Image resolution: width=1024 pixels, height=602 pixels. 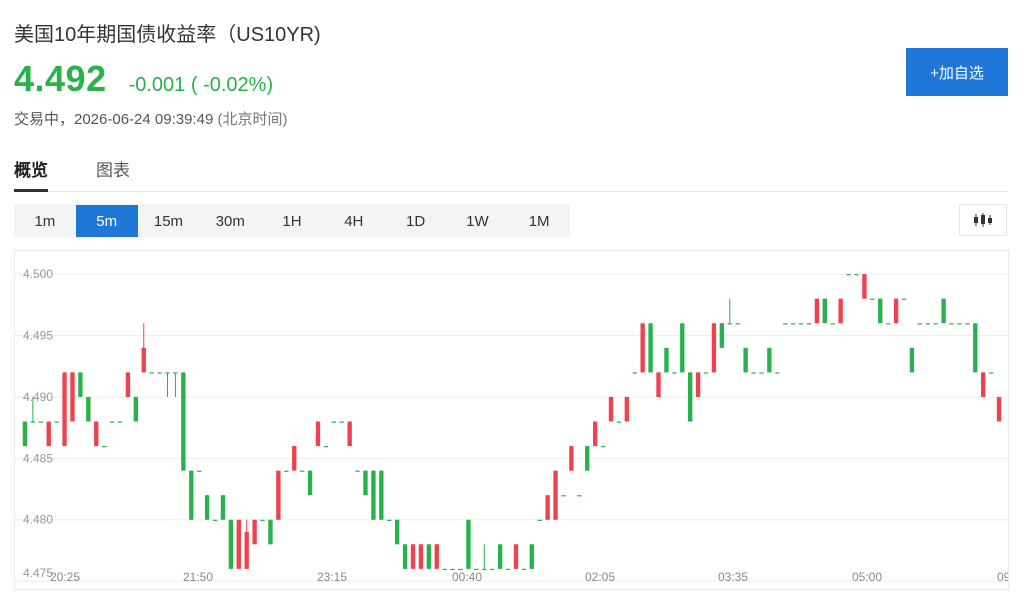 I want to click on price-row: 4.492 -0.001 ( -0.02%), so click(x=143, y=79).